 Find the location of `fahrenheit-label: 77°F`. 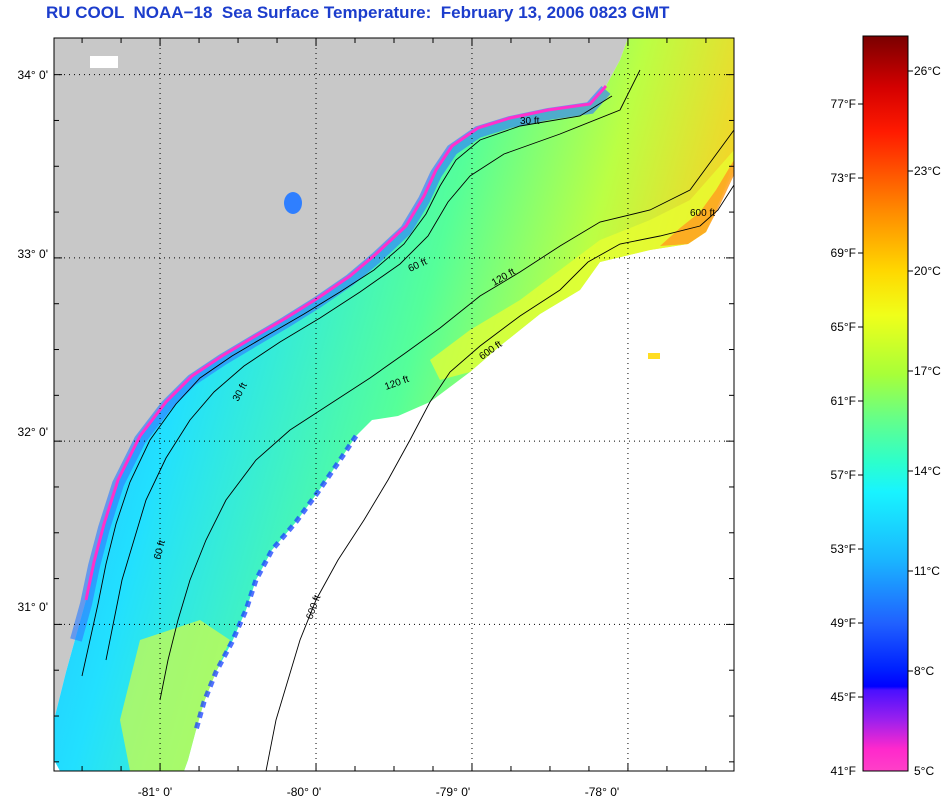

fahrenheit-label: 77°F is located at coordinates (843, 104).